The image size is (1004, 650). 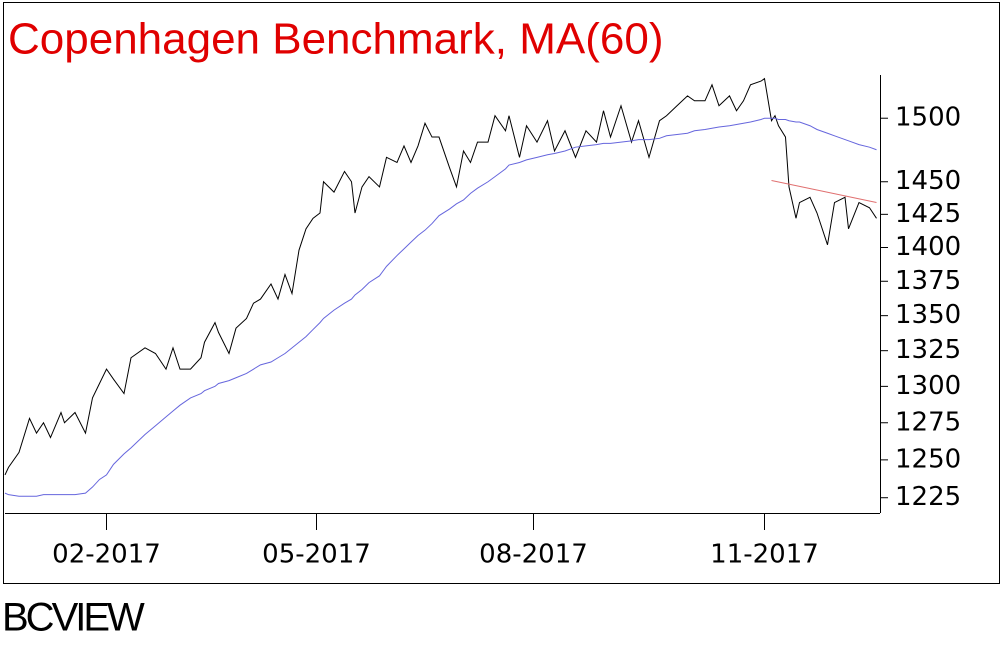 I want to click on y-tick-label: 1300, so click(x=928, y=386).